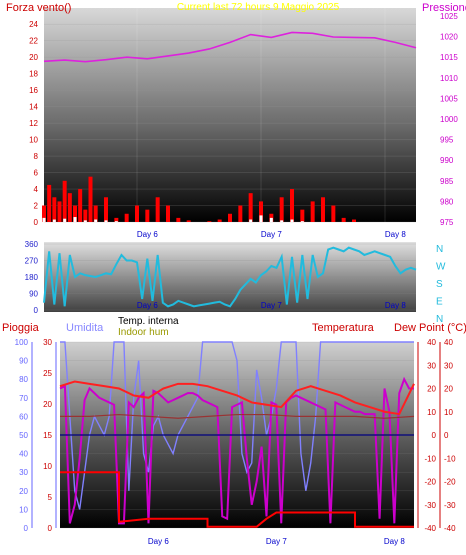  Describe the element at coordinates (230, 47) in the screenshot. I see `pressure-line` at that location.